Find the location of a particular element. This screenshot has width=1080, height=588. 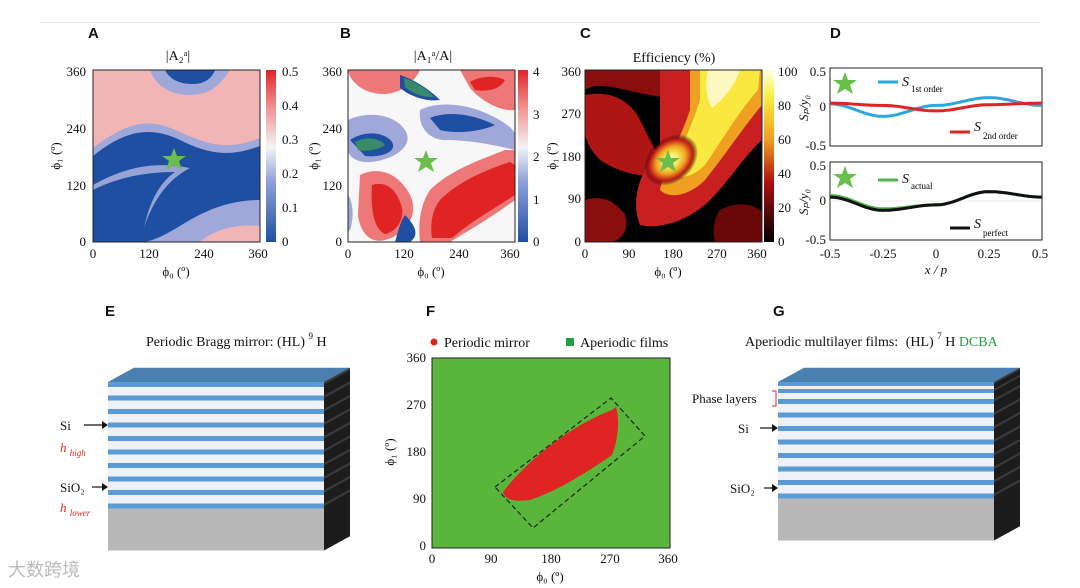

panel-e-tail: H is located at coordinates (322, 342).